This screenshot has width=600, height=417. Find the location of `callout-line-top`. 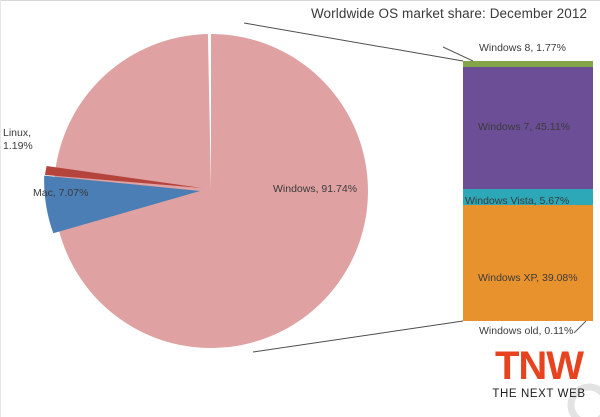

callout-line-top is located at coordinates (353, 42).